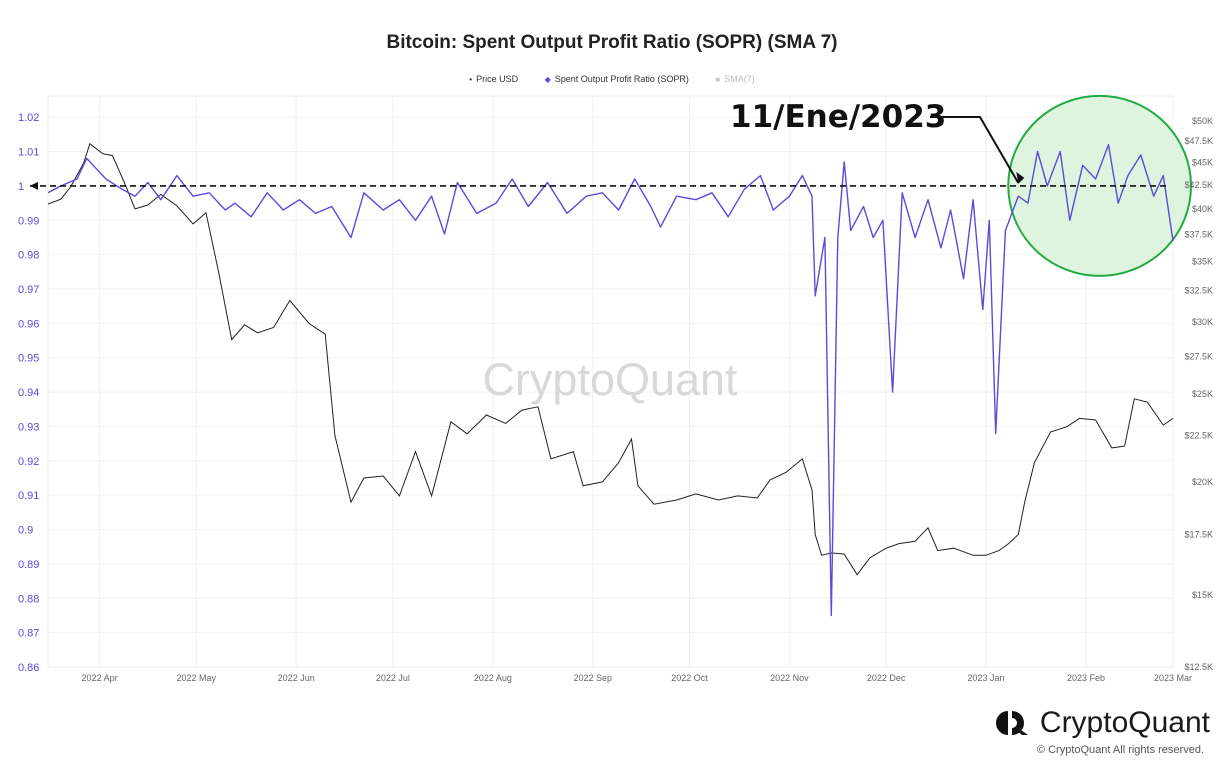 The width and height of the screenshot is (1224, 762). I want to click on brand: CryptoQuant, so click(1102, 723).